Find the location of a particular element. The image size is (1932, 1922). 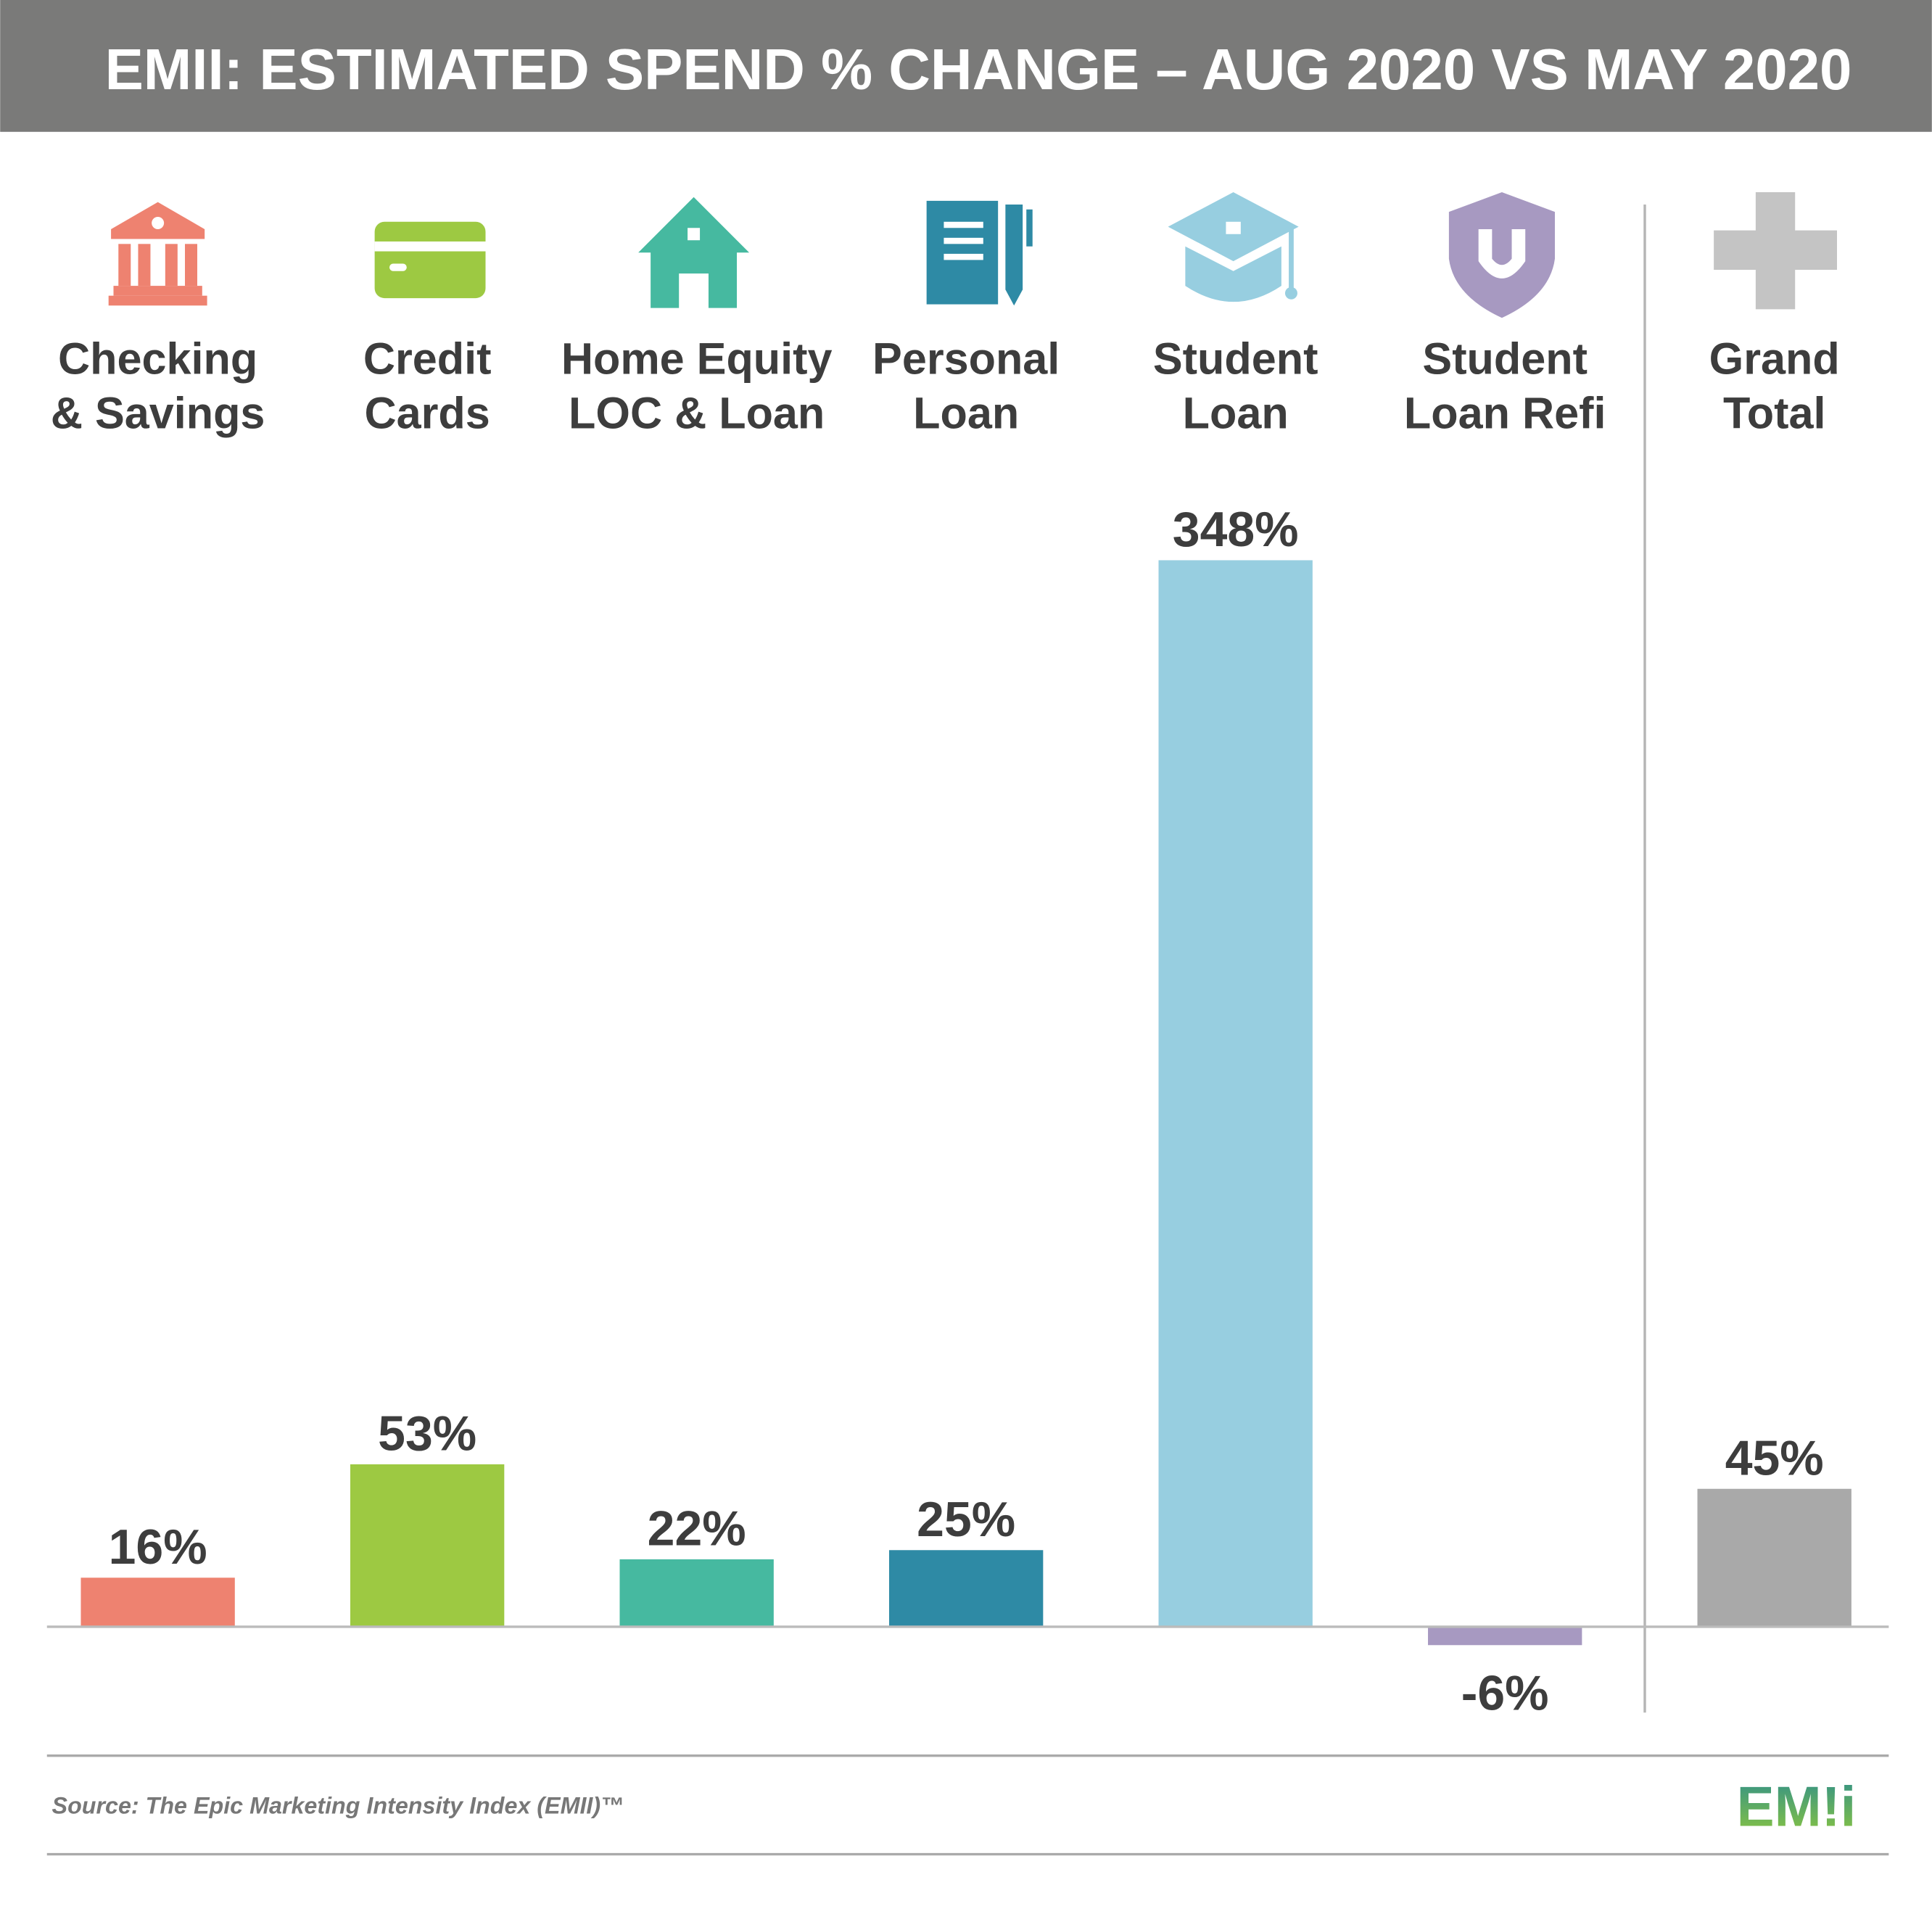

category-label: Personal is located at coordinates (966, 359).